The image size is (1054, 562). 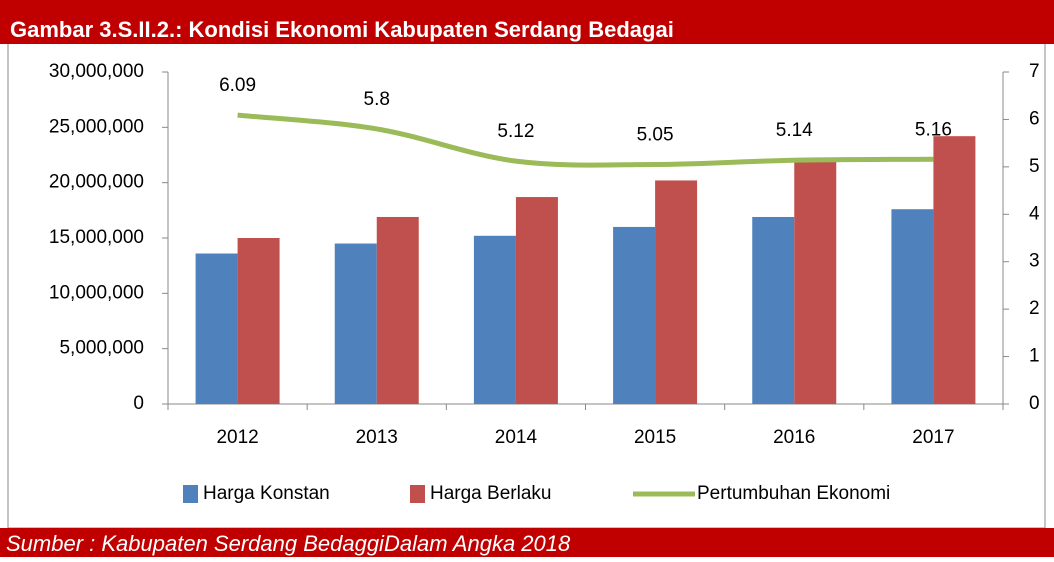 What do you see at coordinates (1034, 356) in the screenshot?
I see `y2-tick-label: 1` at bounding box center [1034, 356].